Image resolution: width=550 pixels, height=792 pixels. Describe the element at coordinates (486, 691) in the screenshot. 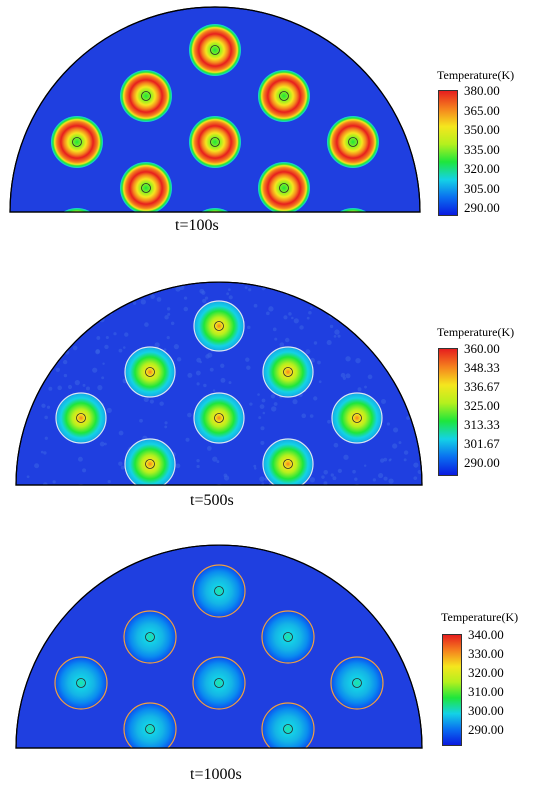

I see `colorbar-tick-label: 310.00` at that location.